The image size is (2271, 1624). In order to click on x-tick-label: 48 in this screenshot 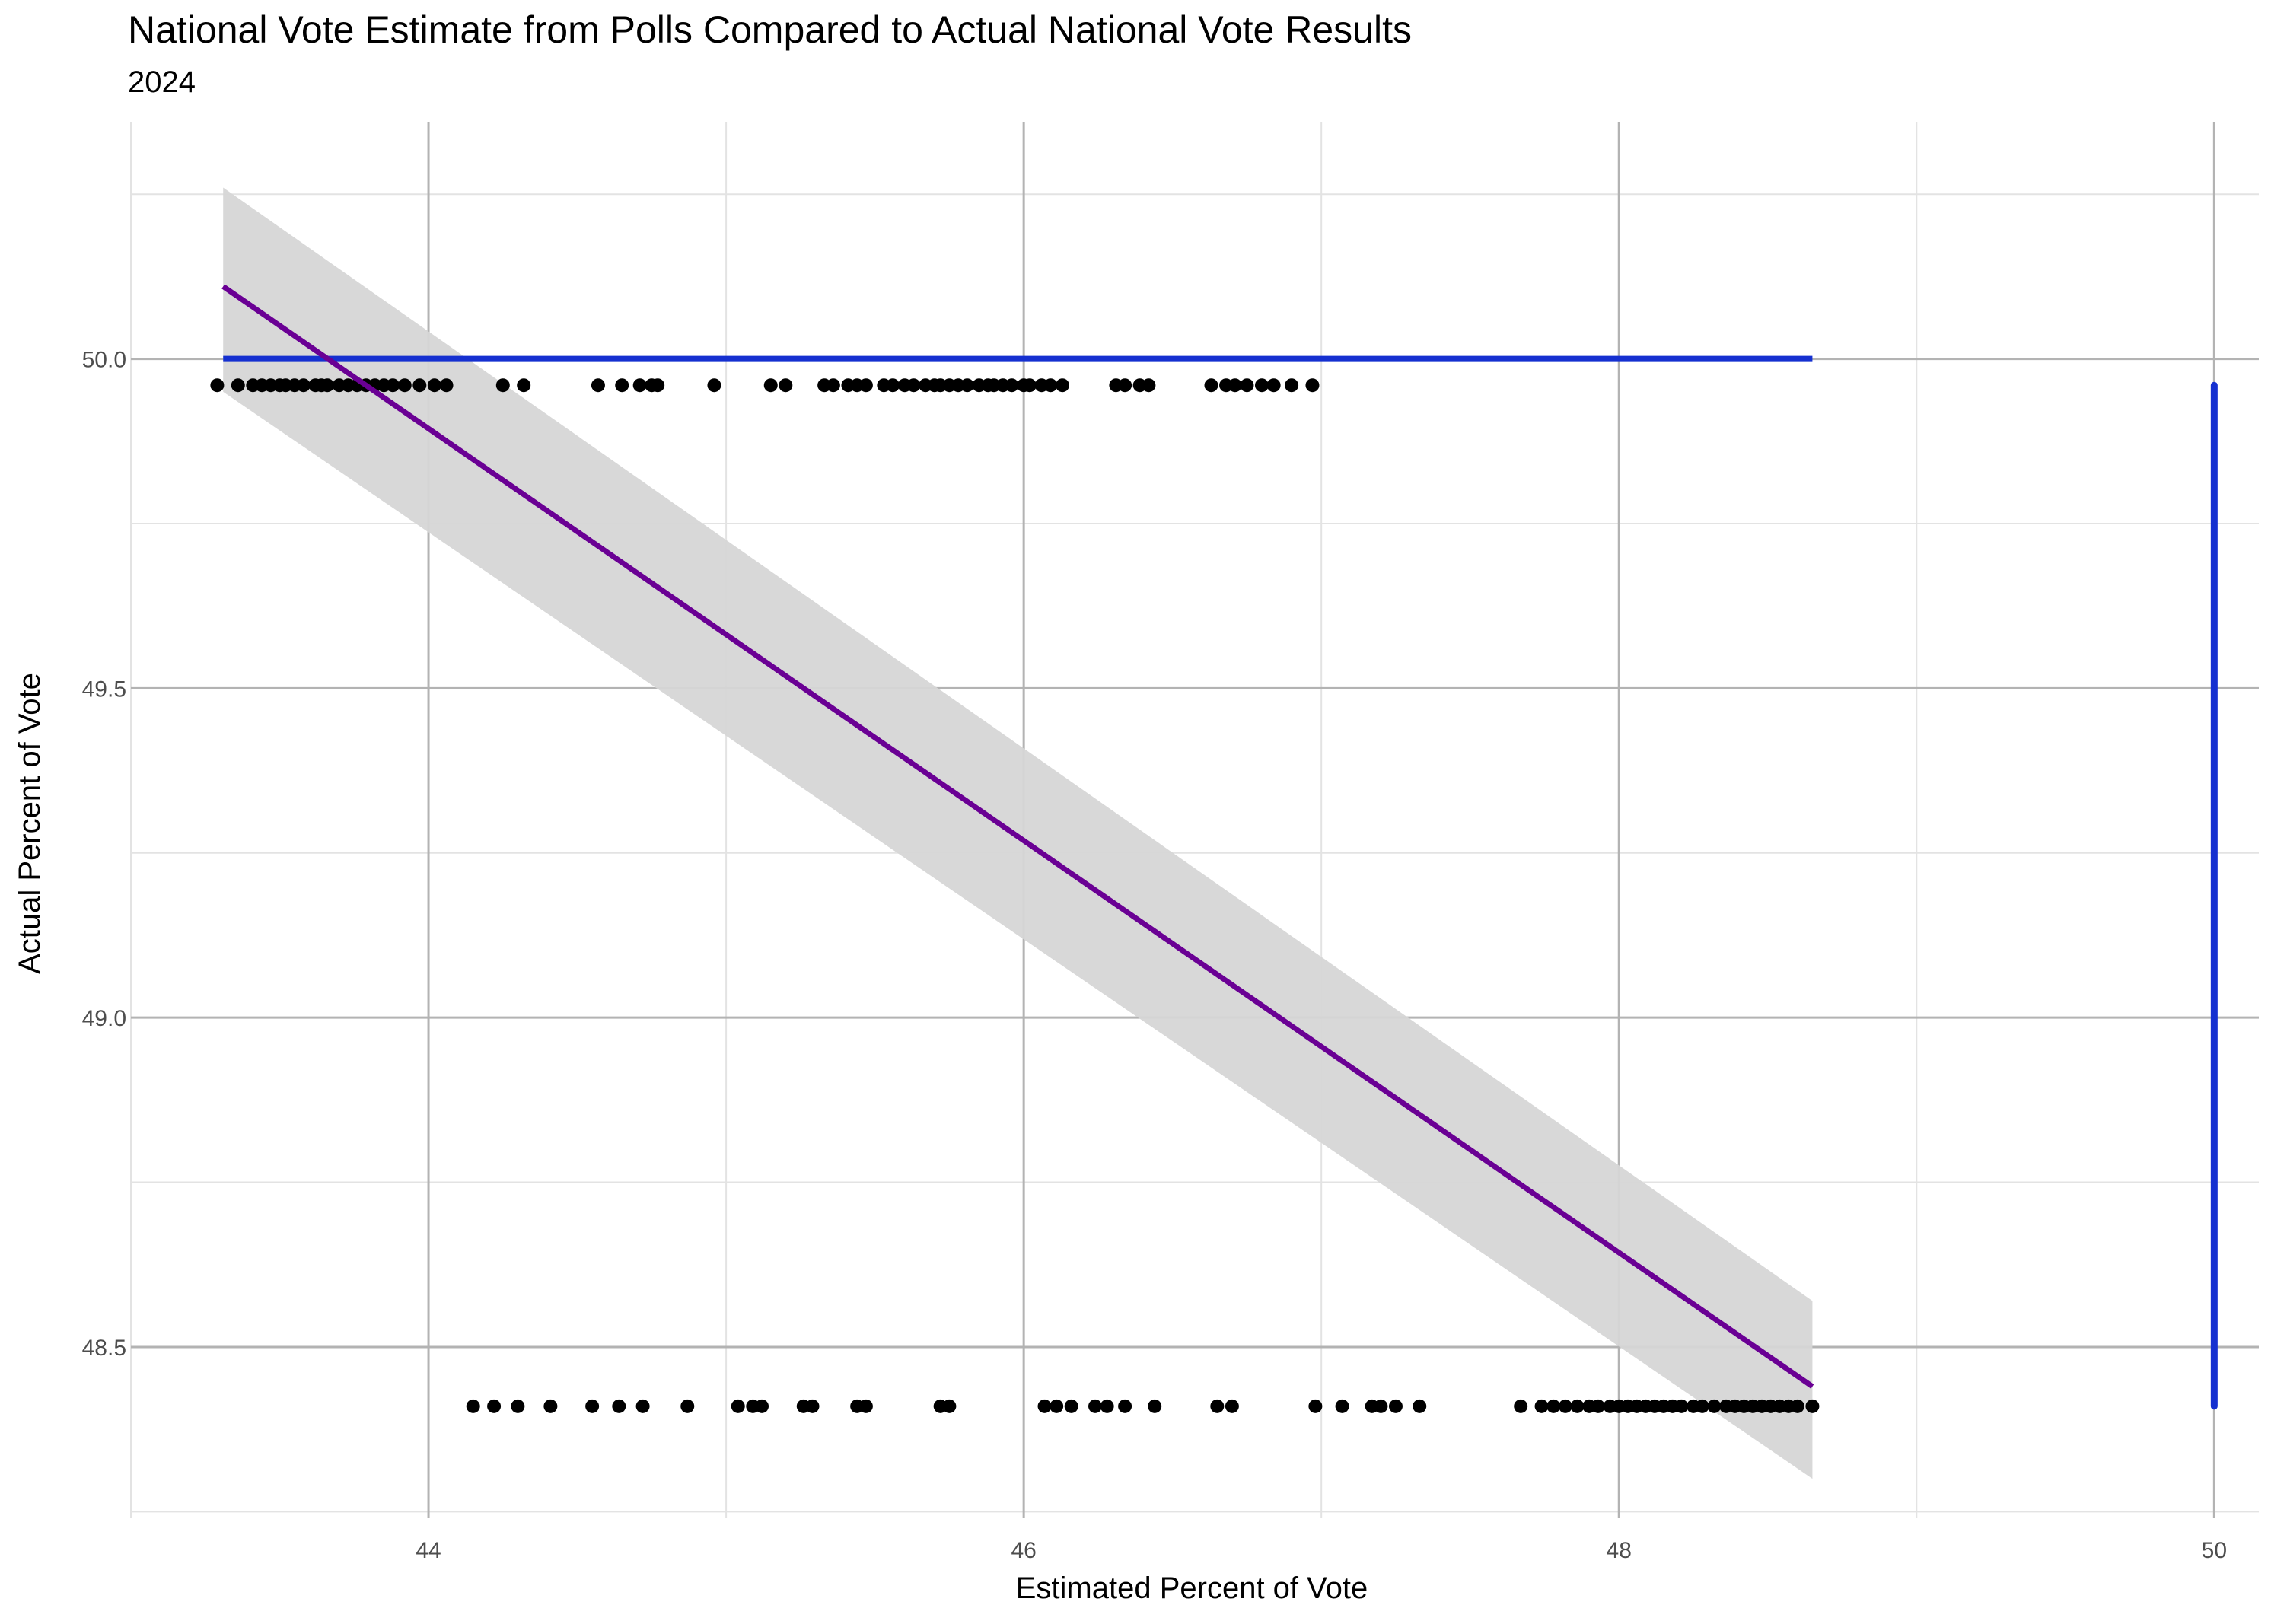, I will do `click(1620, 1550)`.